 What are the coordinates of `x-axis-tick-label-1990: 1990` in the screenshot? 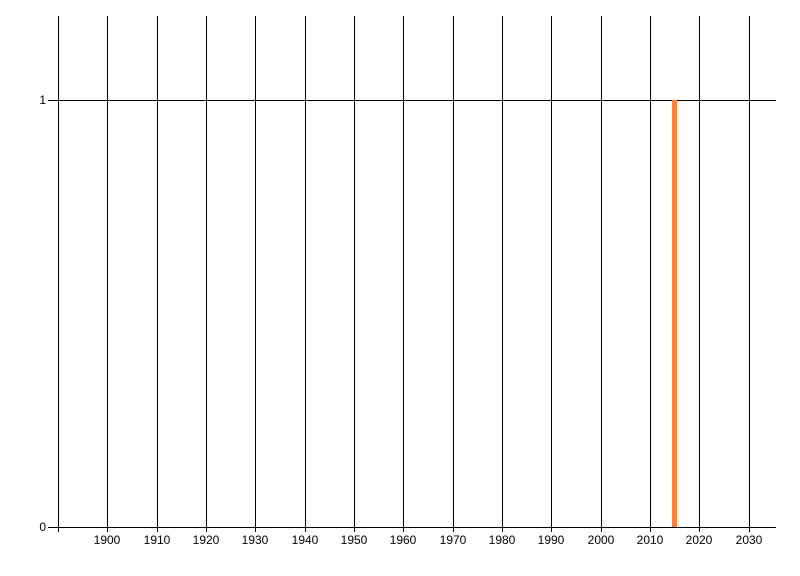 It's located at (551, 540).